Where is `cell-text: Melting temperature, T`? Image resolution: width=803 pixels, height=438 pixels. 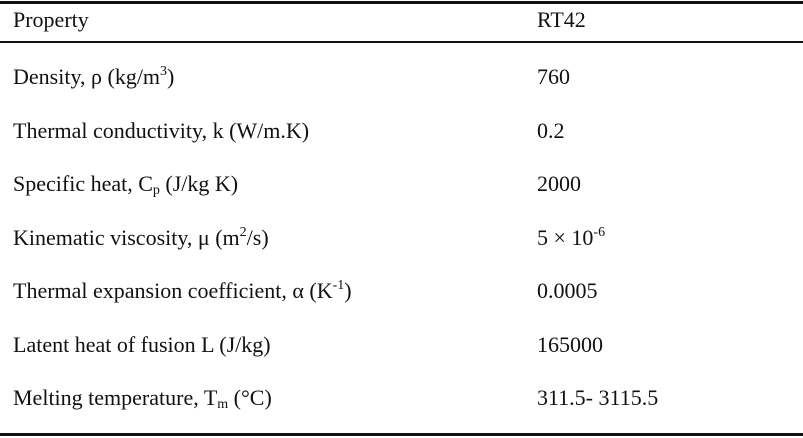 cell-text: Melting temperature, T is located at coordinates (115, 397).